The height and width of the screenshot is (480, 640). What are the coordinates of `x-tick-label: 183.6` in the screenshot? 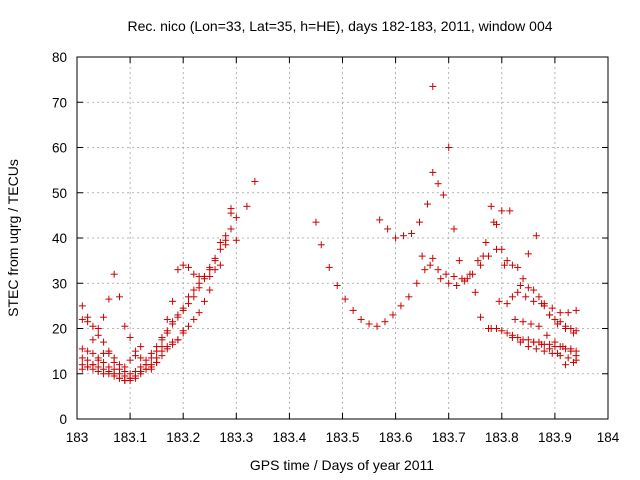 It's located at (396, 437).